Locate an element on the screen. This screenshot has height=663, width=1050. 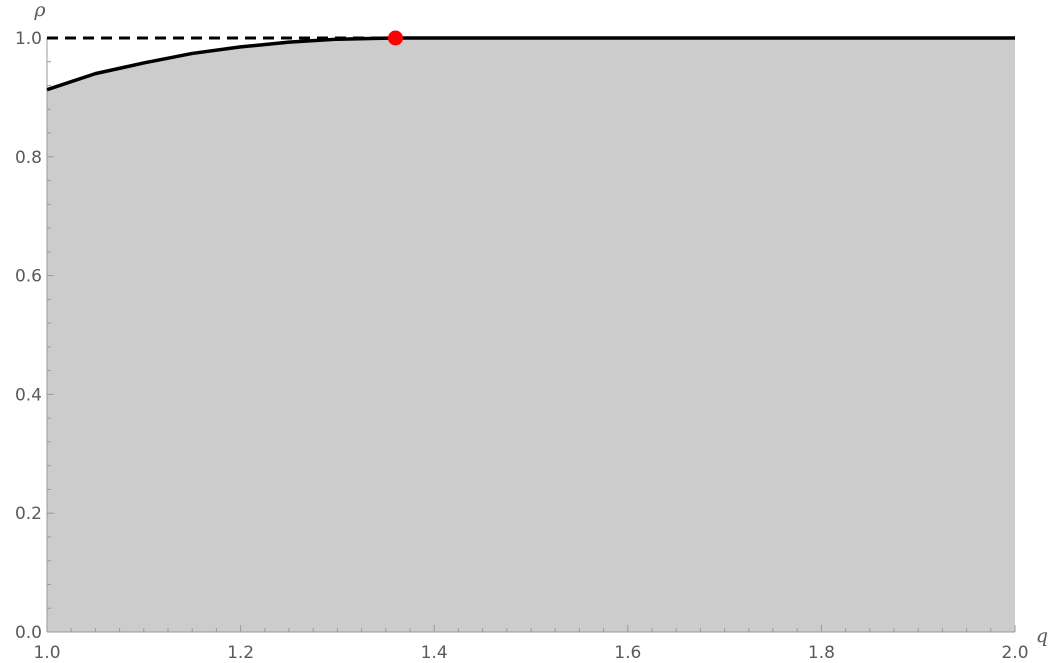
x-axis-title: q is located at coordinates (1042, 636).